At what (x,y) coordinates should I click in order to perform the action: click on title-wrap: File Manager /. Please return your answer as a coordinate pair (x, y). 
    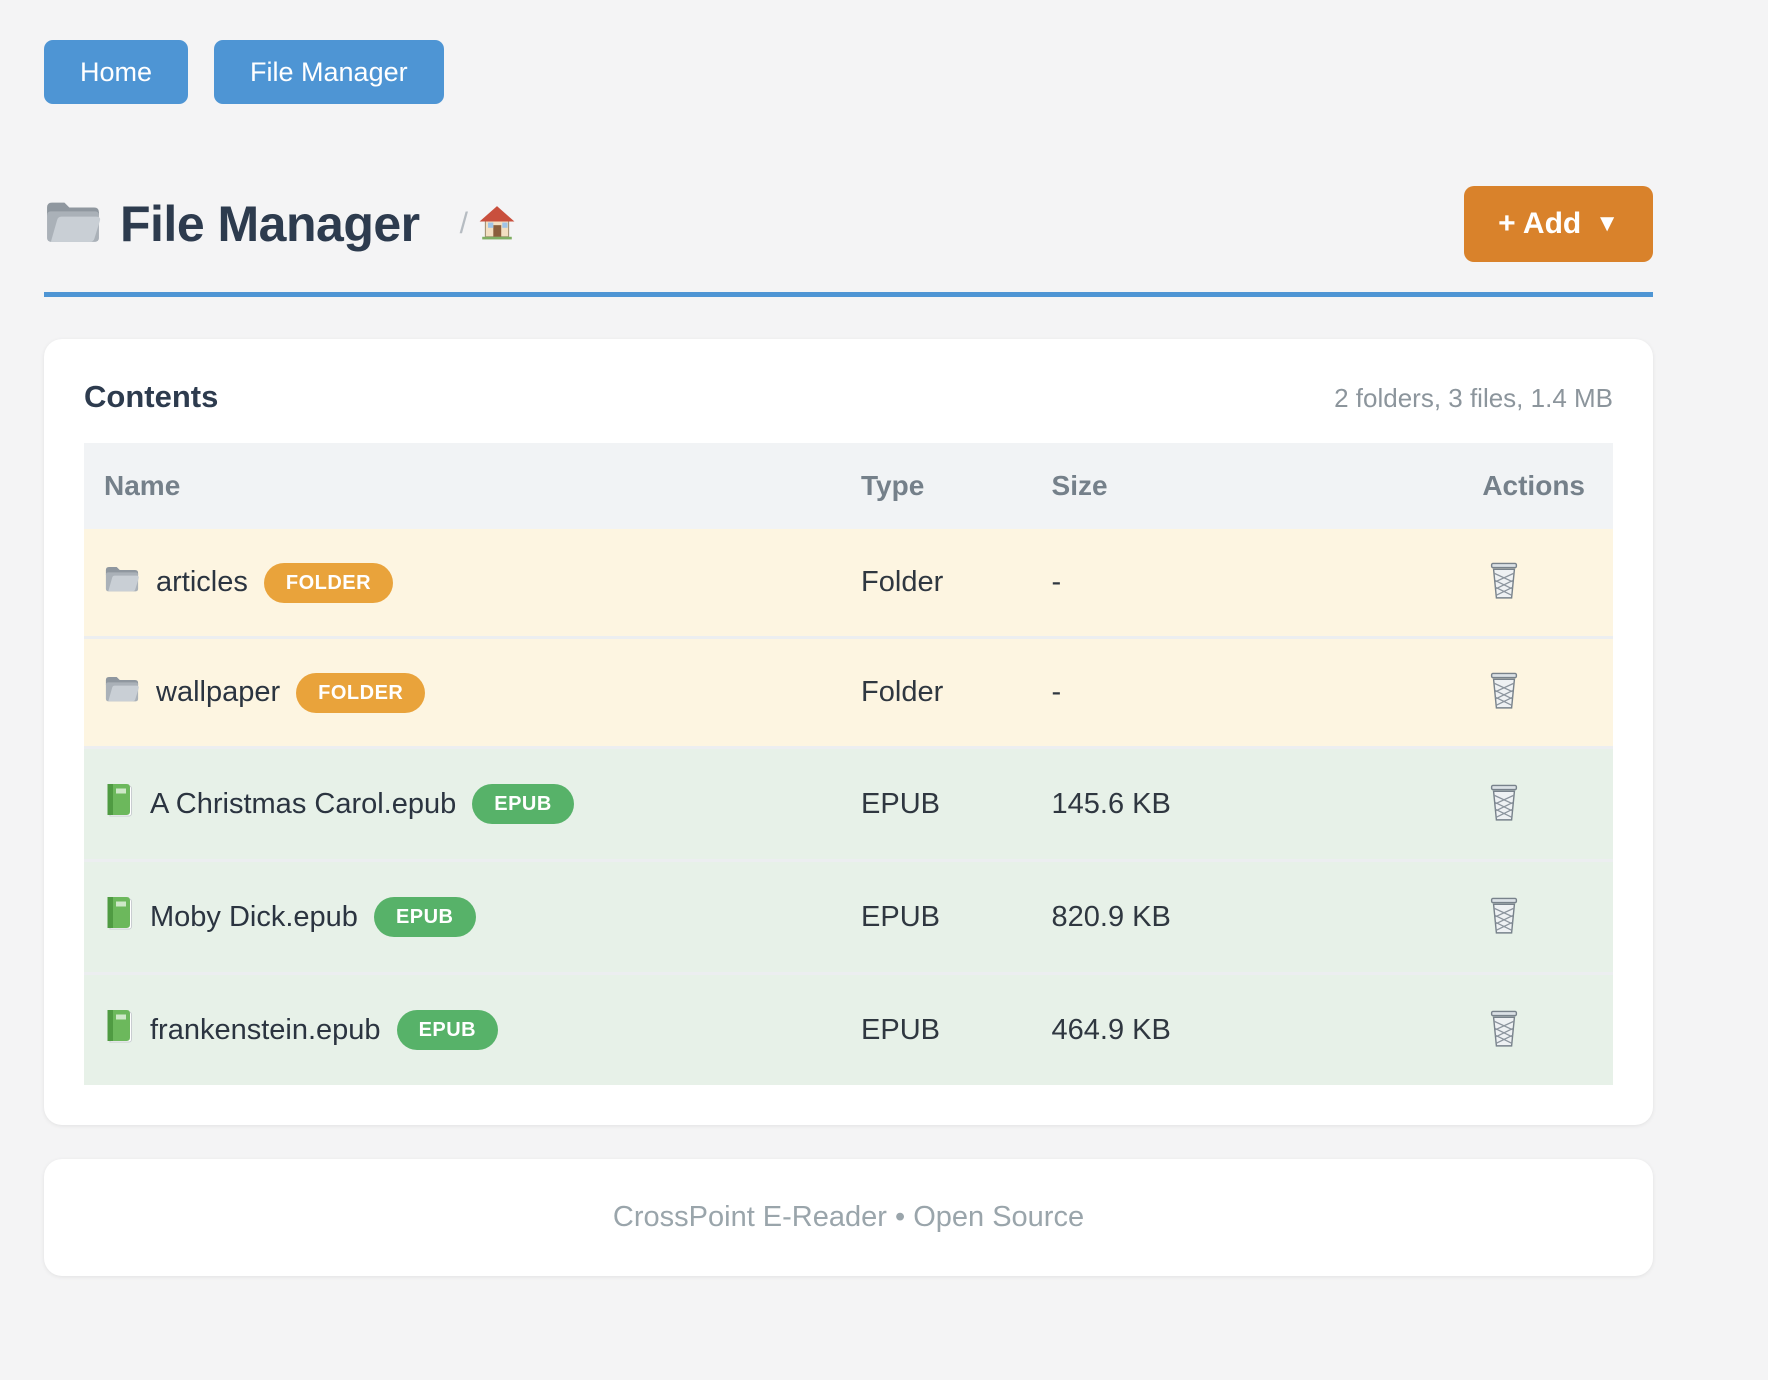
    Looking at the image, I should click on (280, 224).